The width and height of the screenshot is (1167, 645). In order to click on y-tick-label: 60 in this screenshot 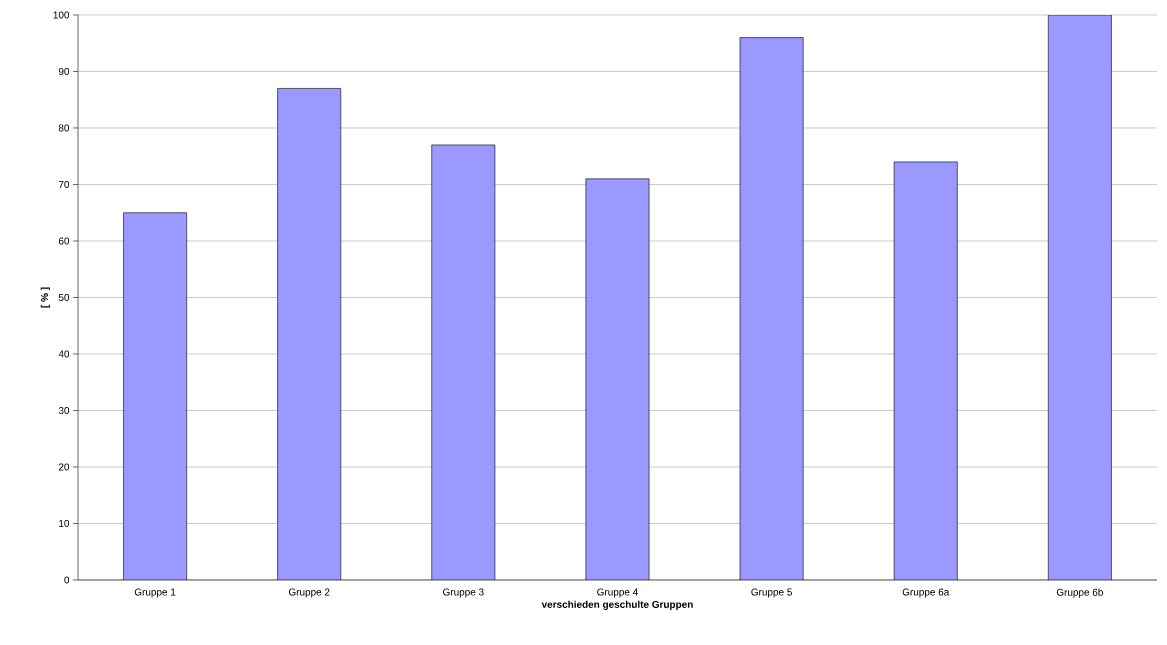, I will do `click(64, 241)`.